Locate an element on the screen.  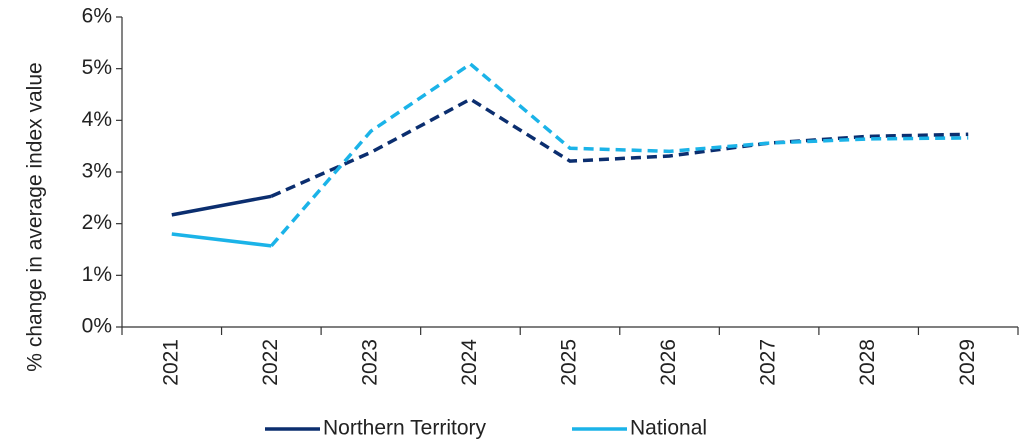
y-tick-label: 2% is located at coordinates (97, 222).